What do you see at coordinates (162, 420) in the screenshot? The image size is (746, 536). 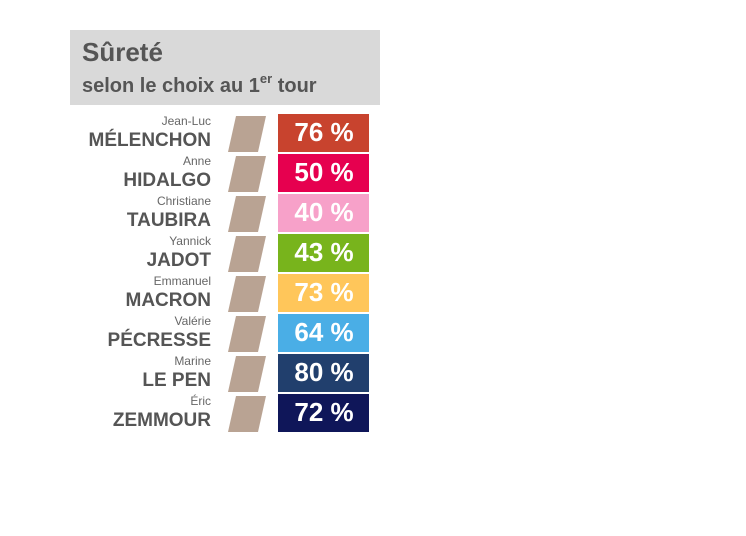 I see `last-name: ZEMMOUR` at bounding box center [162, 420].